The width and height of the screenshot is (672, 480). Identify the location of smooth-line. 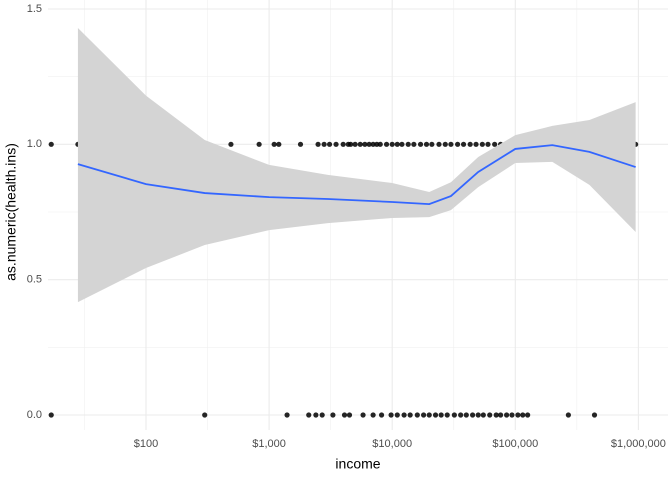
(356, 175).